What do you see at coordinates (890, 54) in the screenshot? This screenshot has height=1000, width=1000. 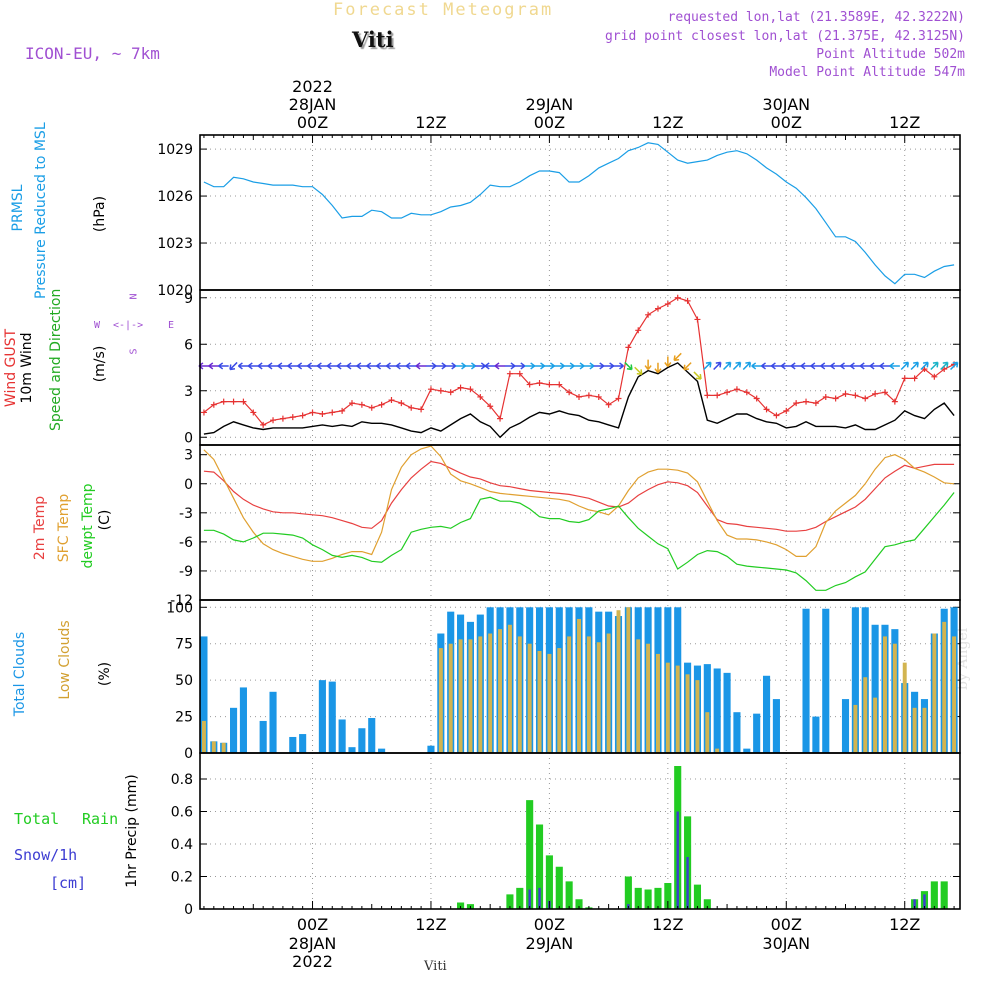 I see `info-point-altitude: Point Altitude 502m` at bounding box center [890, 54].